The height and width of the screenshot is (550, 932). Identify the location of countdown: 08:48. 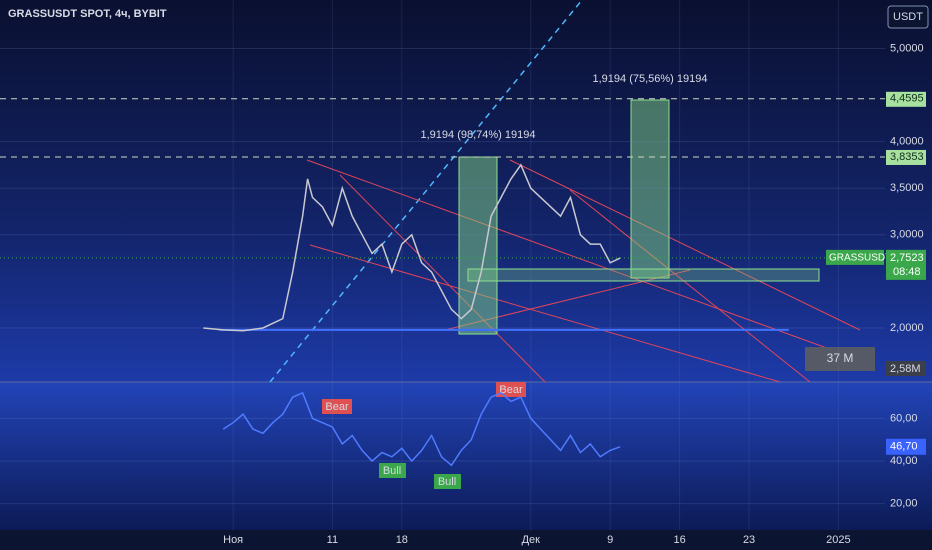
(907, 272).